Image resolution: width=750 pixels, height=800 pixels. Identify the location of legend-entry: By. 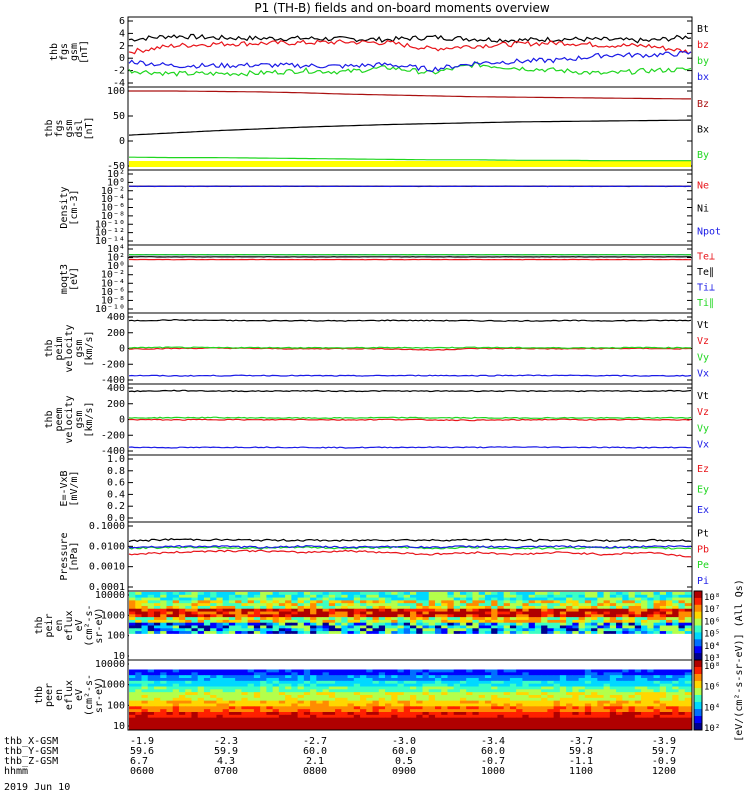
(703, 155).